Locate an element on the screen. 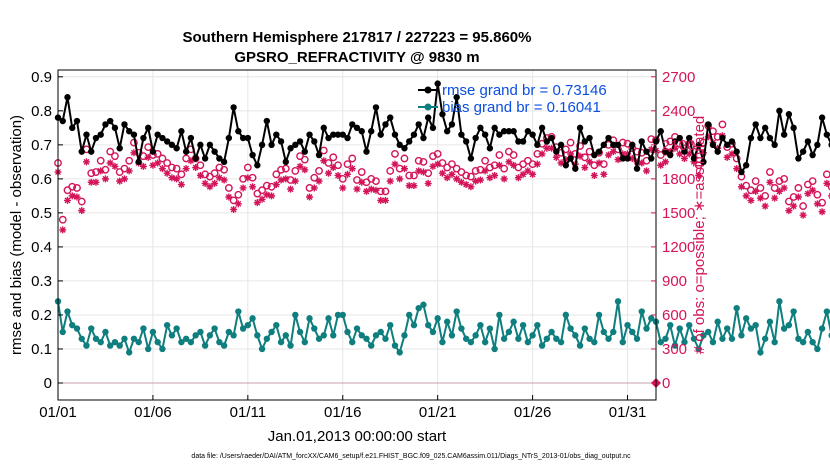 This screenshot has width=830, height=470. x-tick-label: 01/21 is located at coordinates (438, 412).